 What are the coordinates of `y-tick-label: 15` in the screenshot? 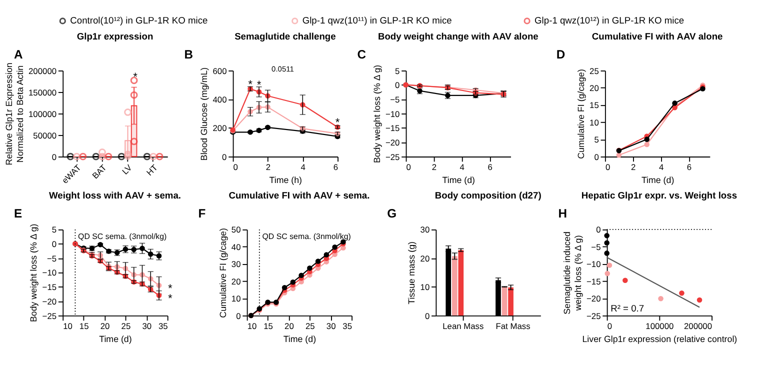 It's located at (595, 105).